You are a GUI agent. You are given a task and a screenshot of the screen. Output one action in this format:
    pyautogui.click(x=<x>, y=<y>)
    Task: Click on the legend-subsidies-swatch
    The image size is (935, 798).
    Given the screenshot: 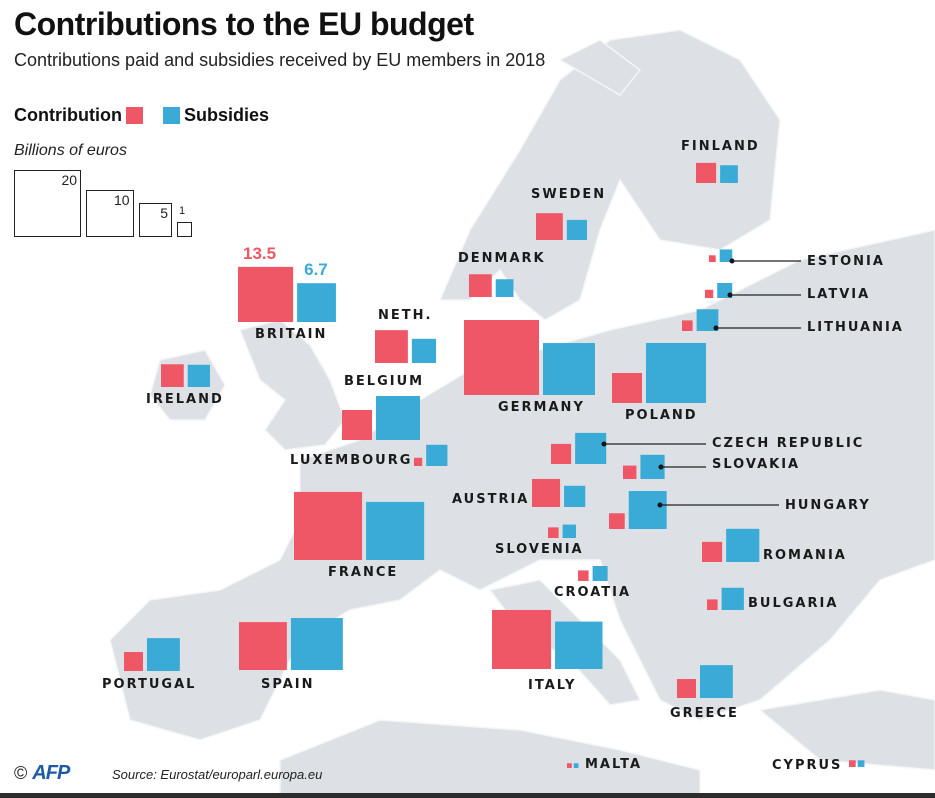 What is the action you would take?
    pyautogui.click(x=171, y=115)
    